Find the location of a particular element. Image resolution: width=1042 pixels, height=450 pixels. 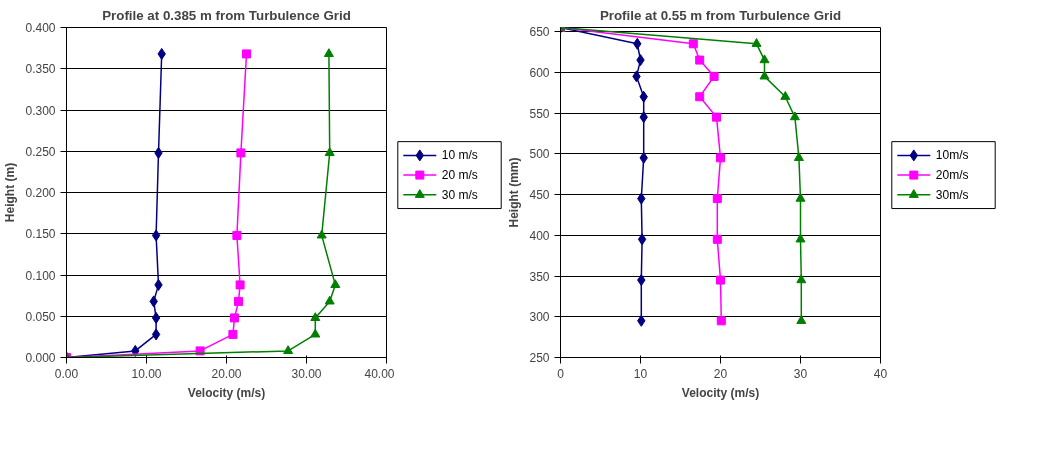

y-tick-label: 500 is located at coordinates (539, 154).